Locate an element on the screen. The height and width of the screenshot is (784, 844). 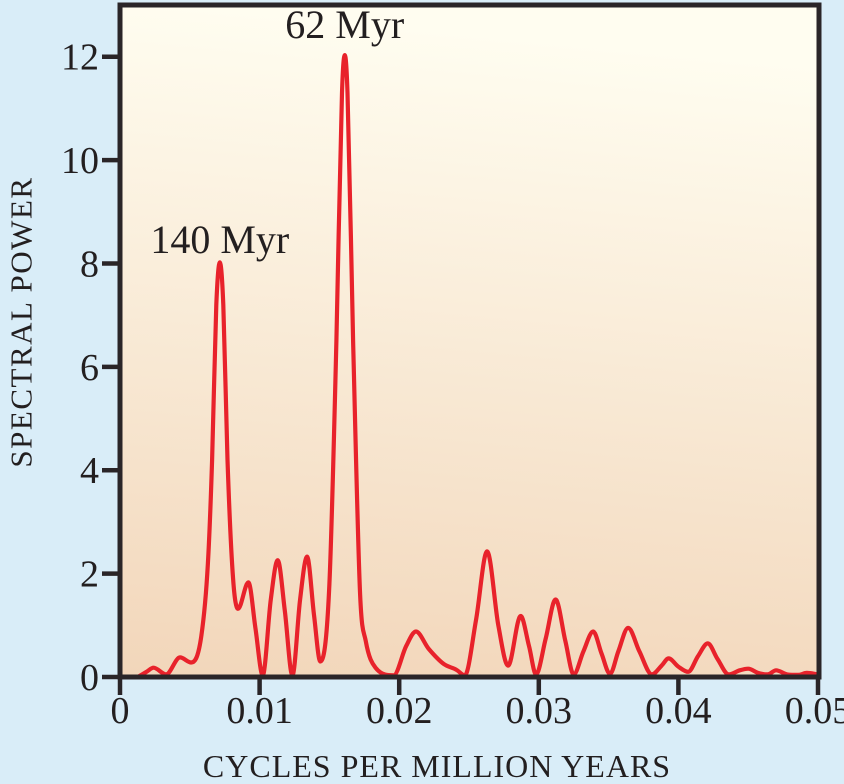
x-tick-label: 0.04 is located at coordinates (678, 711).